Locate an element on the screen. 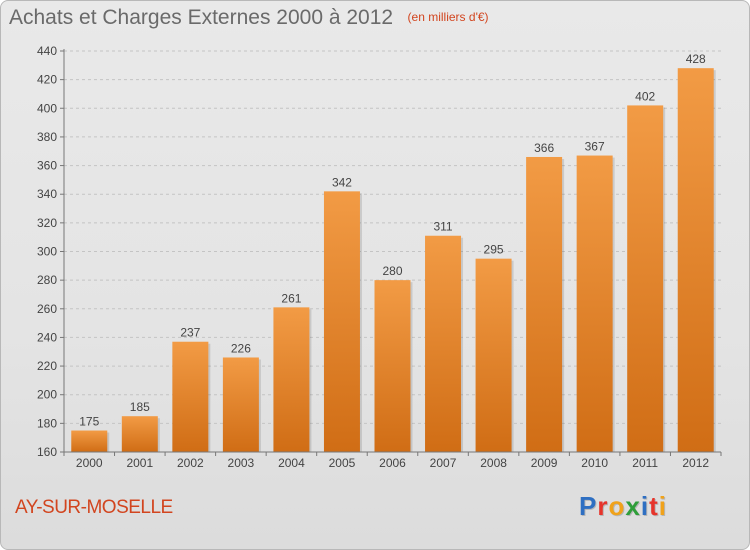 Image resolution: width=750 pixels, height=550 pixels. value-label: 185 is located at coordinates (140, 407).